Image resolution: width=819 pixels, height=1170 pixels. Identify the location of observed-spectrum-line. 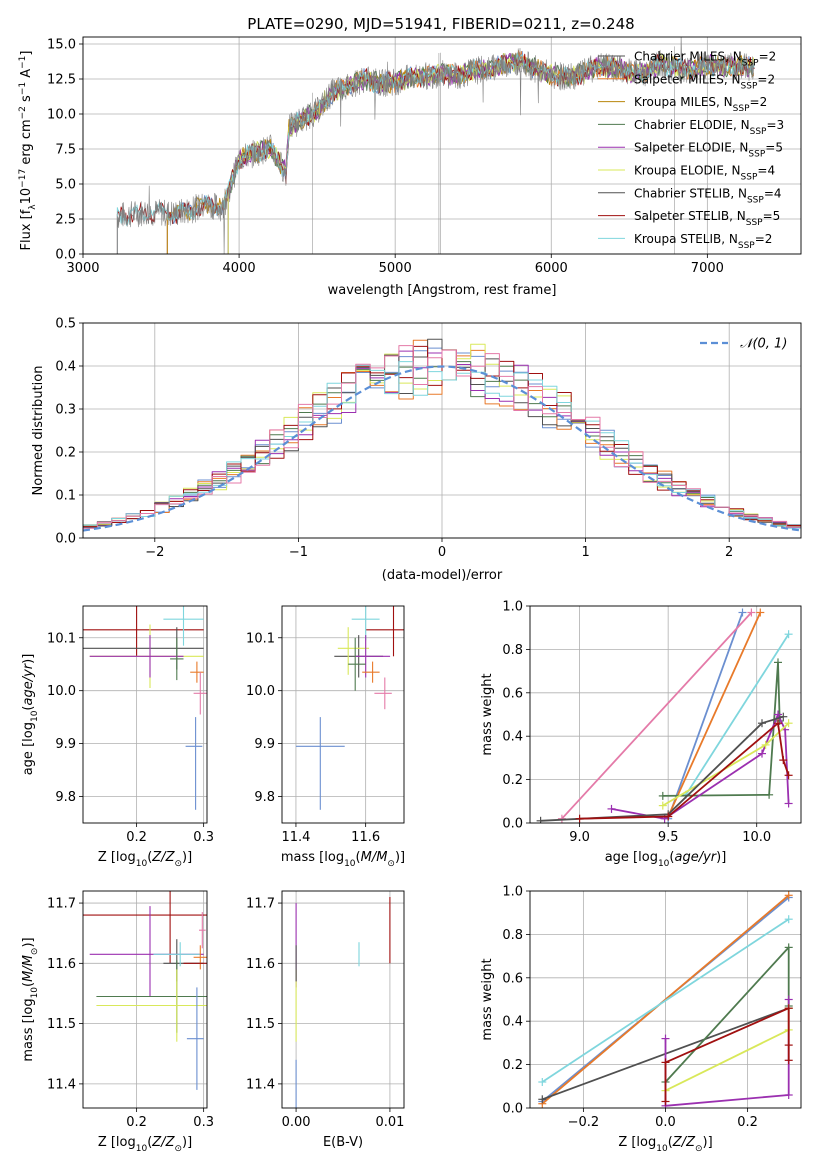
(436, 145).